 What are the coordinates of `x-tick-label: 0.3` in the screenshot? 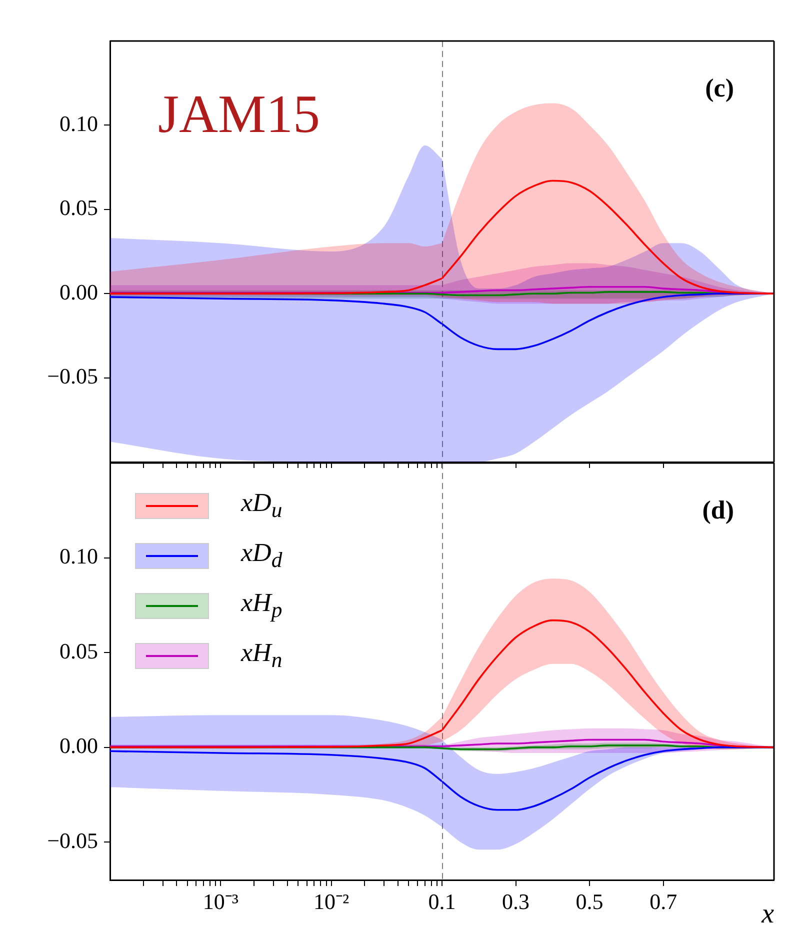 It's located at (516, 901).